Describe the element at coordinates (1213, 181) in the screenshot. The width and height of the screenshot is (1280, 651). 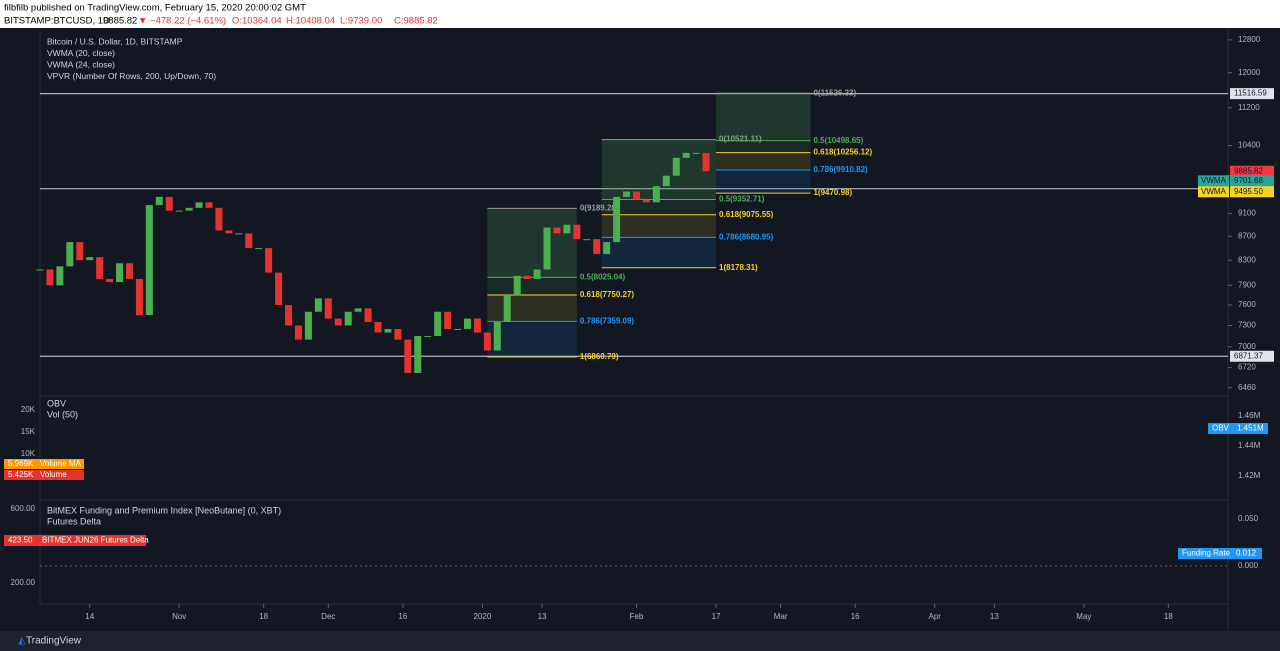
I see `tag-name-bg` at that location.